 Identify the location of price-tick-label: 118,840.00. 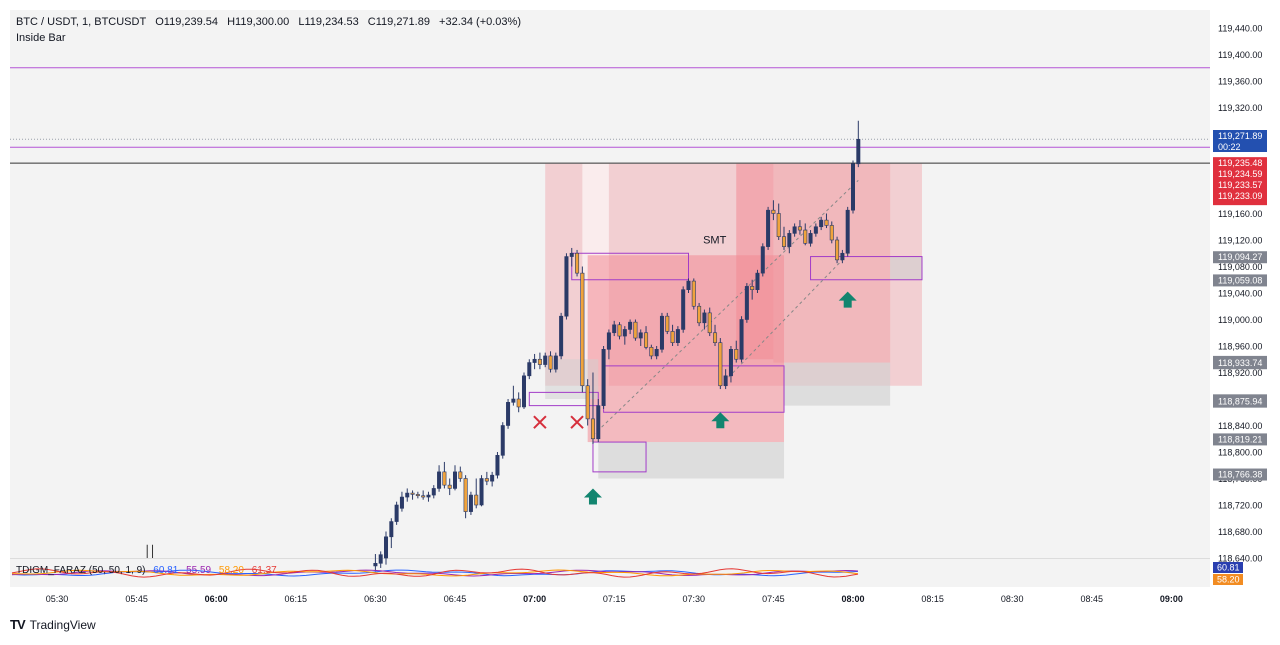
(1240, 426).